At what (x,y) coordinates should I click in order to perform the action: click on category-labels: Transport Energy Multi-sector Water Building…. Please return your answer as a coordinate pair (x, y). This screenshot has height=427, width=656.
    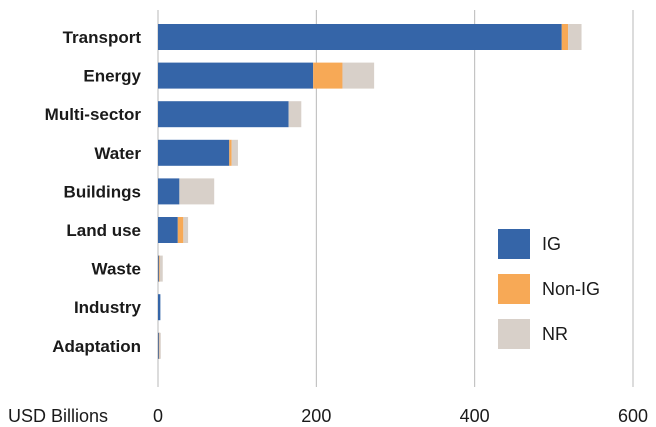
    Looking at the image, I should click on (93, 192).